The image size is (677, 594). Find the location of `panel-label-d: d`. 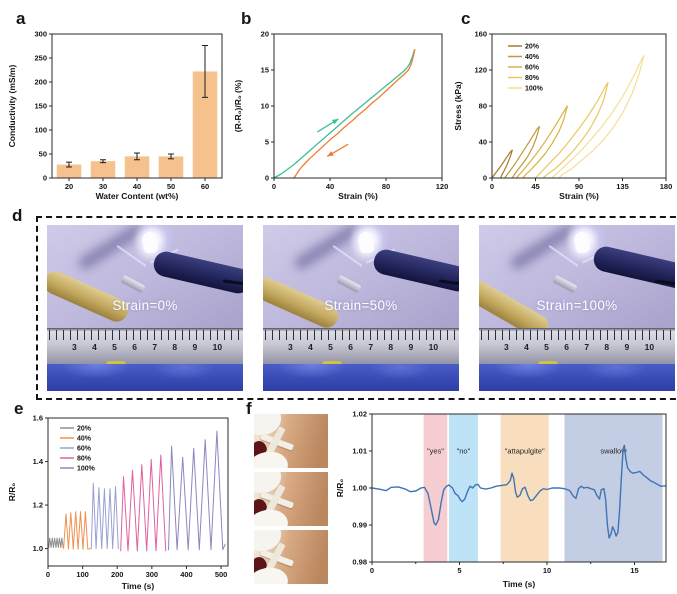

panel-label-d: d is located at coordinates (17, 215).